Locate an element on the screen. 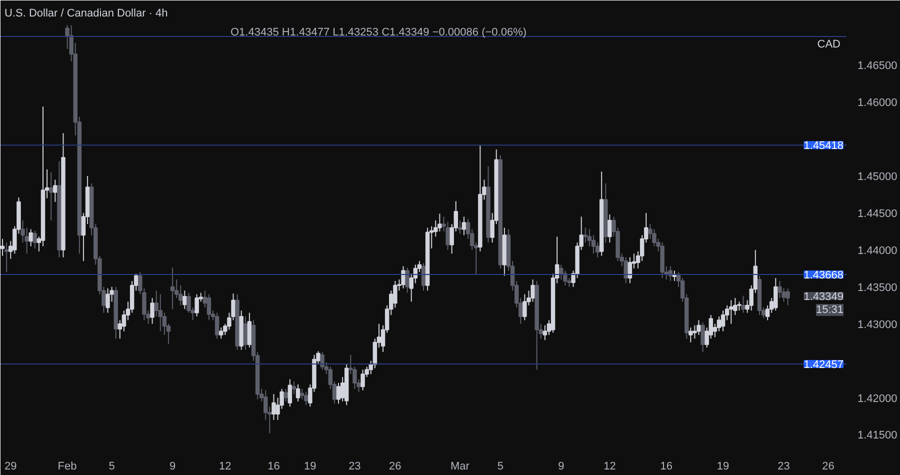 The image size is (900, 475). y-tick-label: 1.44500 is located at coordinates (878, 214).